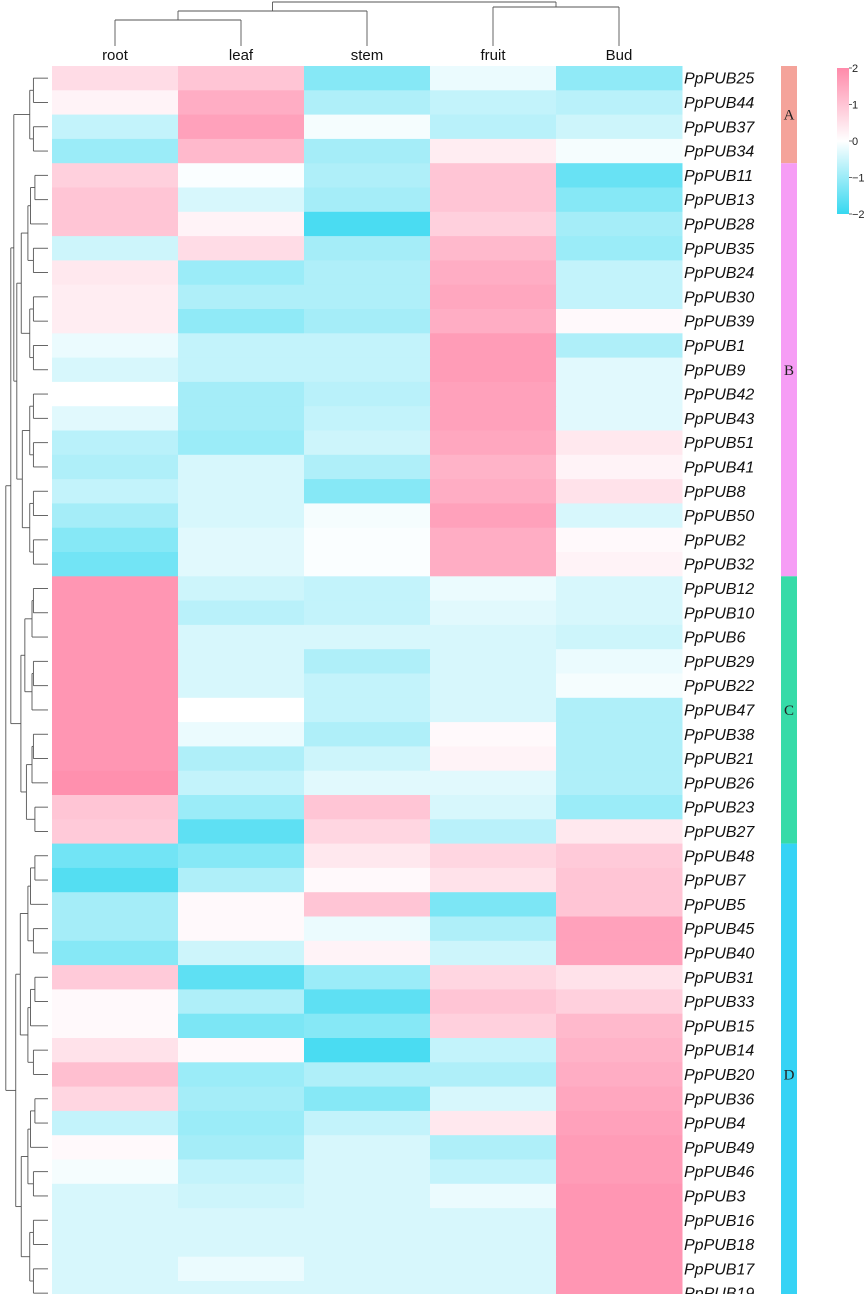 The height and width of the screenshot is (1299, 865). Describe the element at coordinates (719, 1051) in the screenshot. I see `row-label-PpPUB14: PpPUB14` at that location.